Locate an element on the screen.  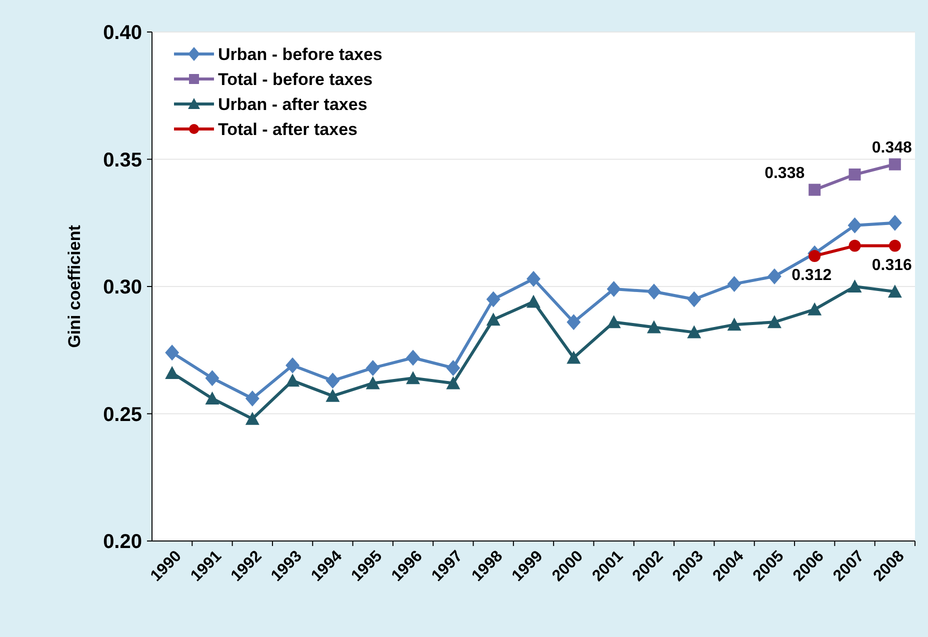
text: 0.40 is located at coordinates (122, 33).